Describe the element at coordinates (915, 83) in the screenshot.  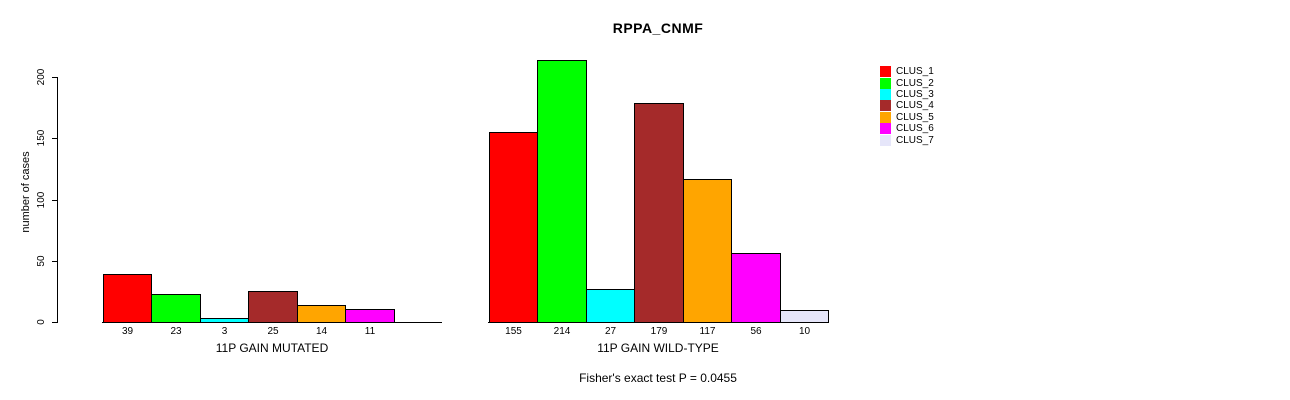
I see `legend-label: CLUS_2` at that location.